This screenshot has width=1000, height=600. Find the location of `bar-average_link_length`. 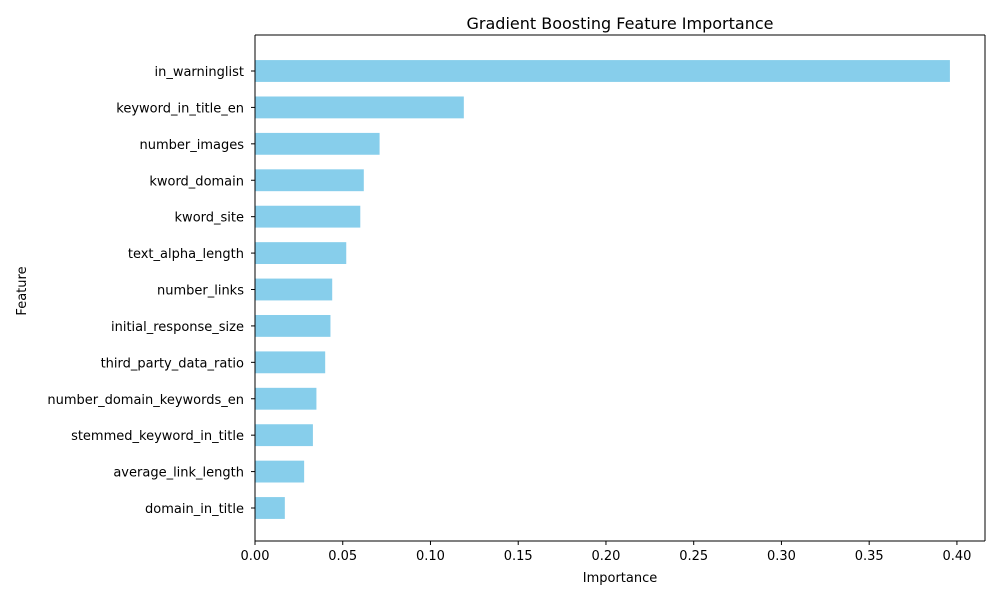

bar-average_link_length is located at coordinates (280, 471).